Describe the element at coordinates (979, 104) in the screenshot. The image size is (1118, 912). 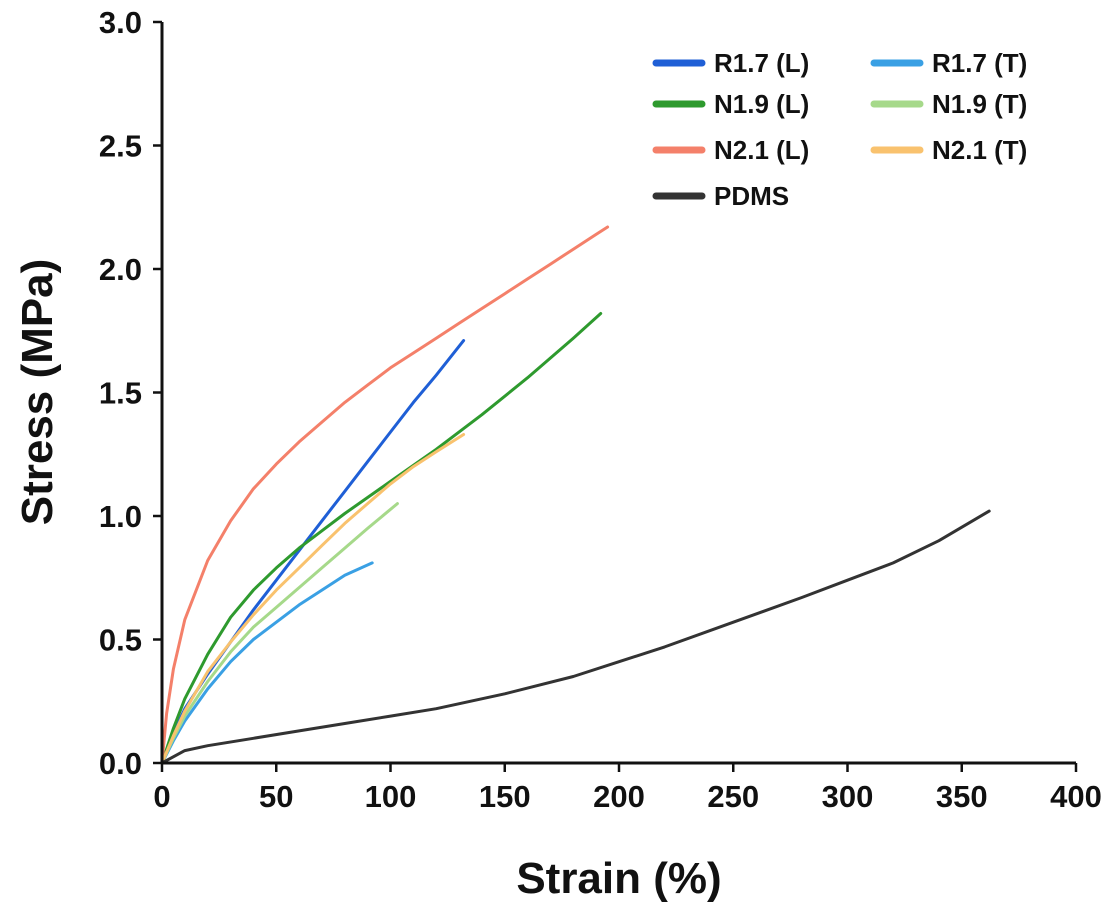
I see `legend-label-n1-9-t: N1.9 (T)` at that location.